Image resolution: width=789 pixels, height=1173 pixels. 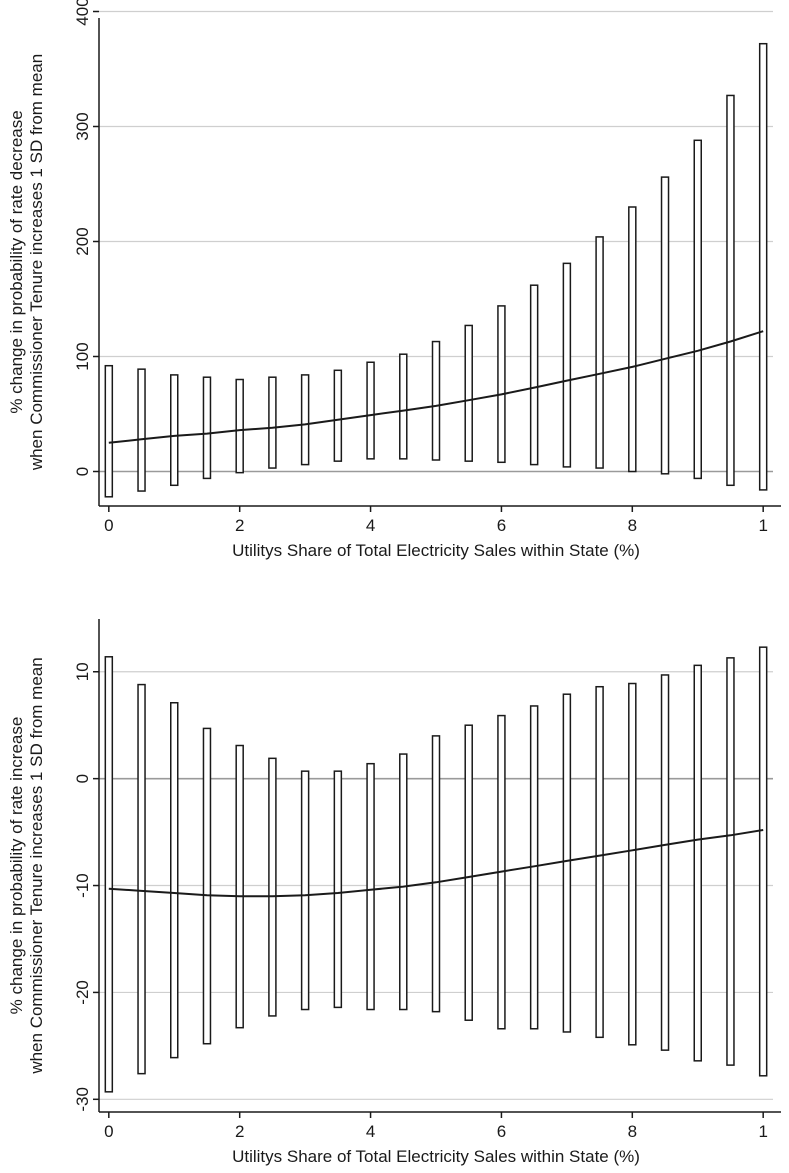 I want to click on y-tick-label: 400, so click(x=82, y=13).